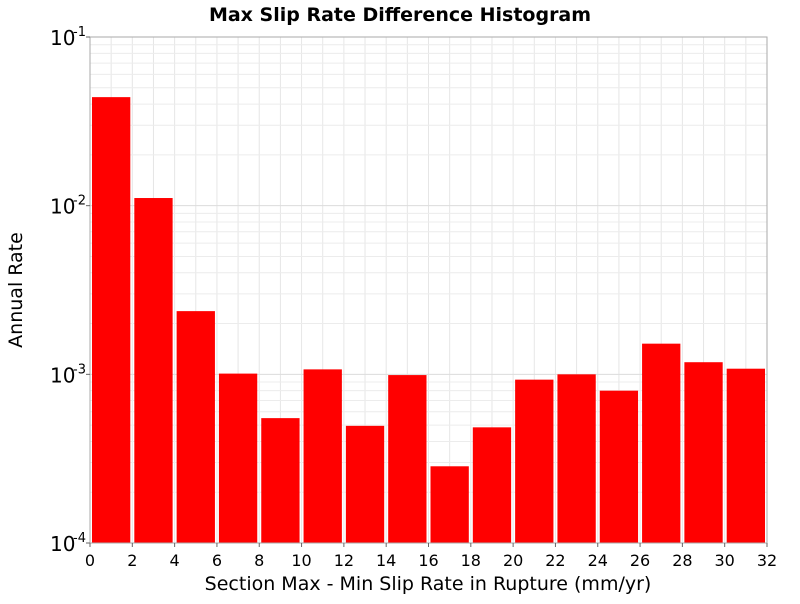 Image resolution: width=800 pixels, height=604 pixels. I want to click on x-axis-ticks: 0 2 4 6 8 10 12 14 16 18 20 22 24 26 28 30 32, so click(431, 556).